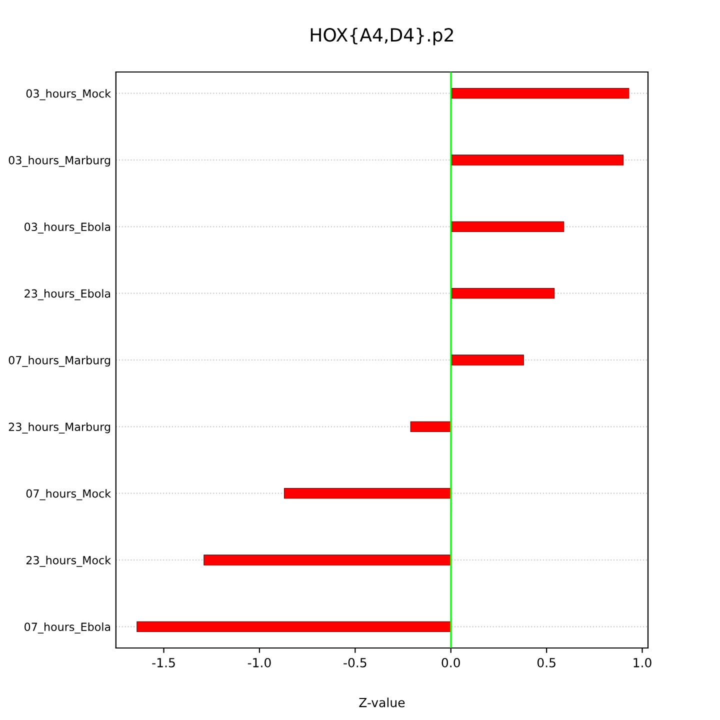  What do you see at coordinates (59, 428) in the screenshot?
I see `y-tick-label: 23_hours_Marburg` at bounding box center [59, 428].